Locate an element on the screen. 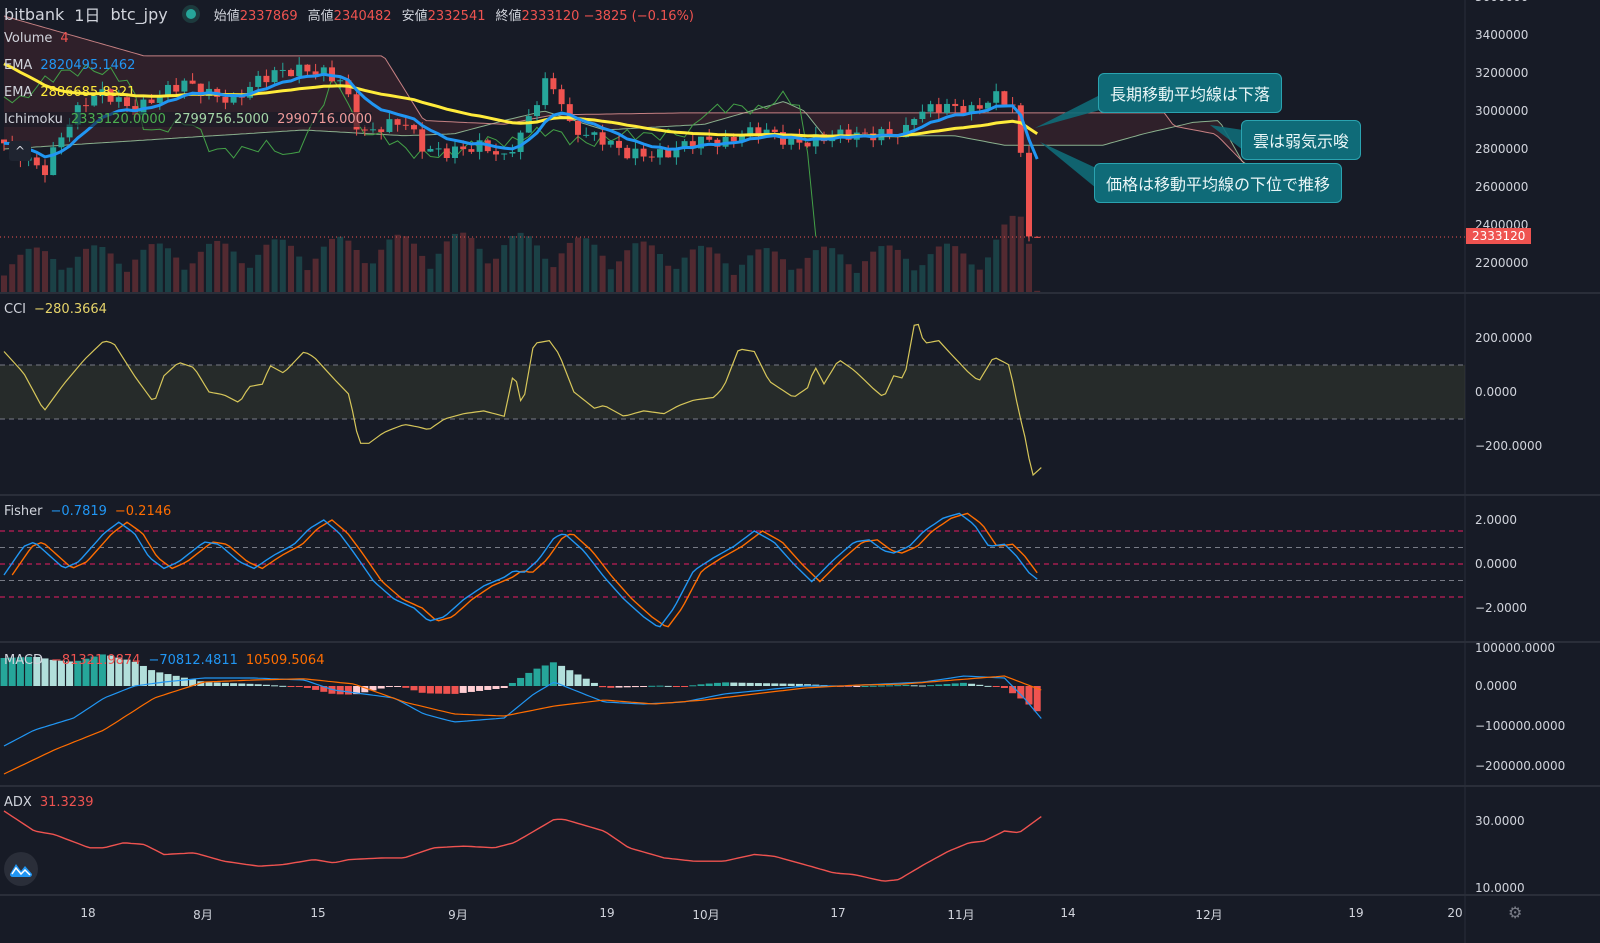 This screenshot has height=943, width=1600. legend-name: EMA is located at coordinates (18, 92).